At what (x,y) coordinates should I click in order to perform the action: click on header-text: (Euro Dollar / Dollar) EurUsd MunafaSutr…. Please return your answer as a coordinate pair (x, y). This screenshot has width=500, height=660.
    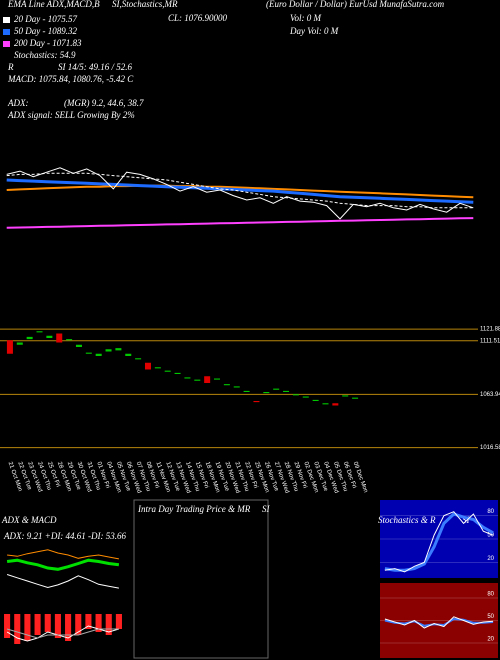
    Looking at the image, I should click on (355, 4).